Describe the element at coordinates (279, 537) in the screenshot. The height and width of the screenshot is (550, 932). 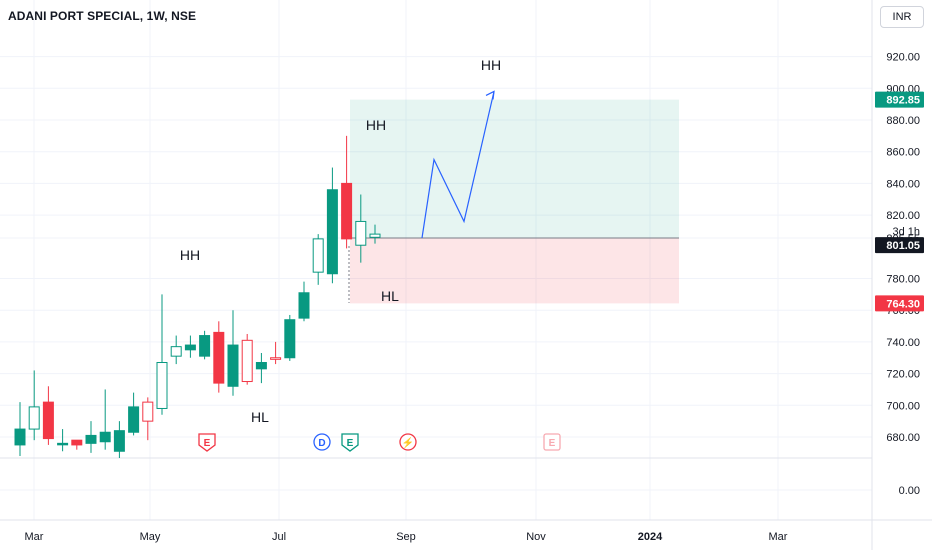
I see `time-axis-label: Jul` at that location.